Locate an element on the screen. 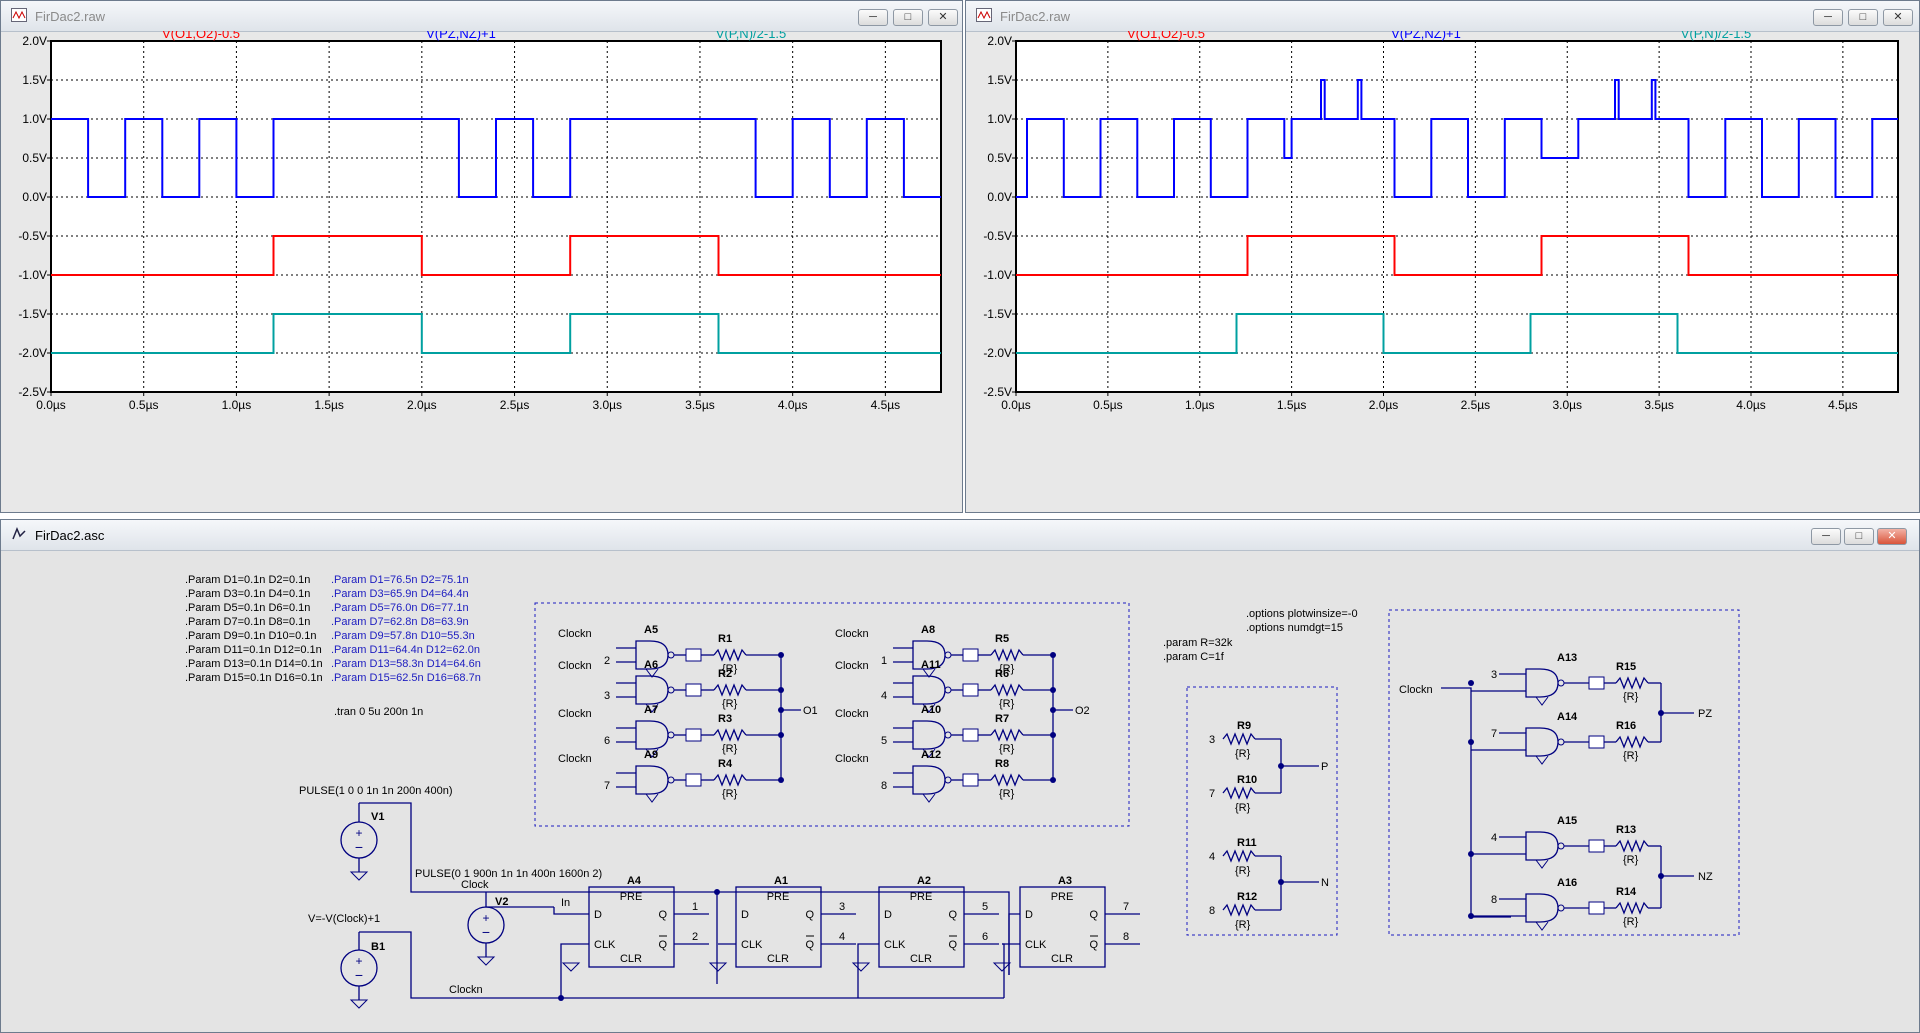  param-line: .Param D15=62.5n D16=68.7n is located at coordinates (406, 678).